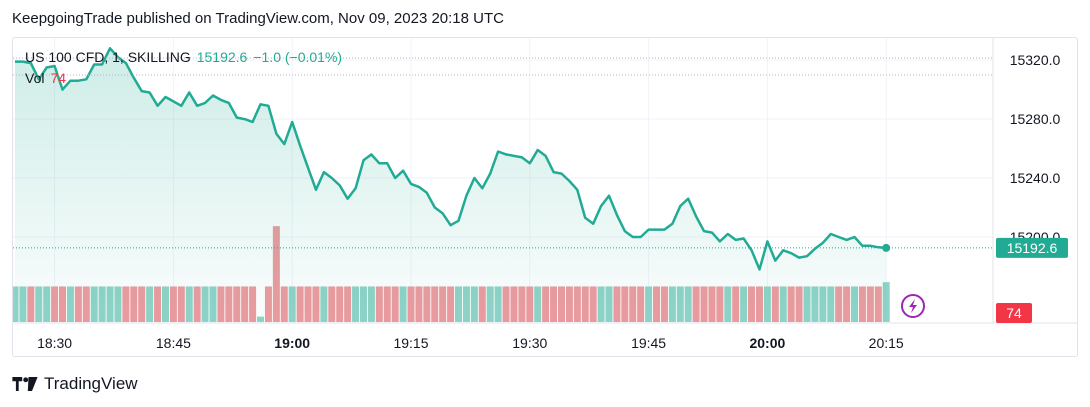 Image resolution: width=1090 pixels, height=407 pixels. Describe the element at coordinates (529, 343) in the screenshot. I see `x-tick-label: 19:30` at that location.